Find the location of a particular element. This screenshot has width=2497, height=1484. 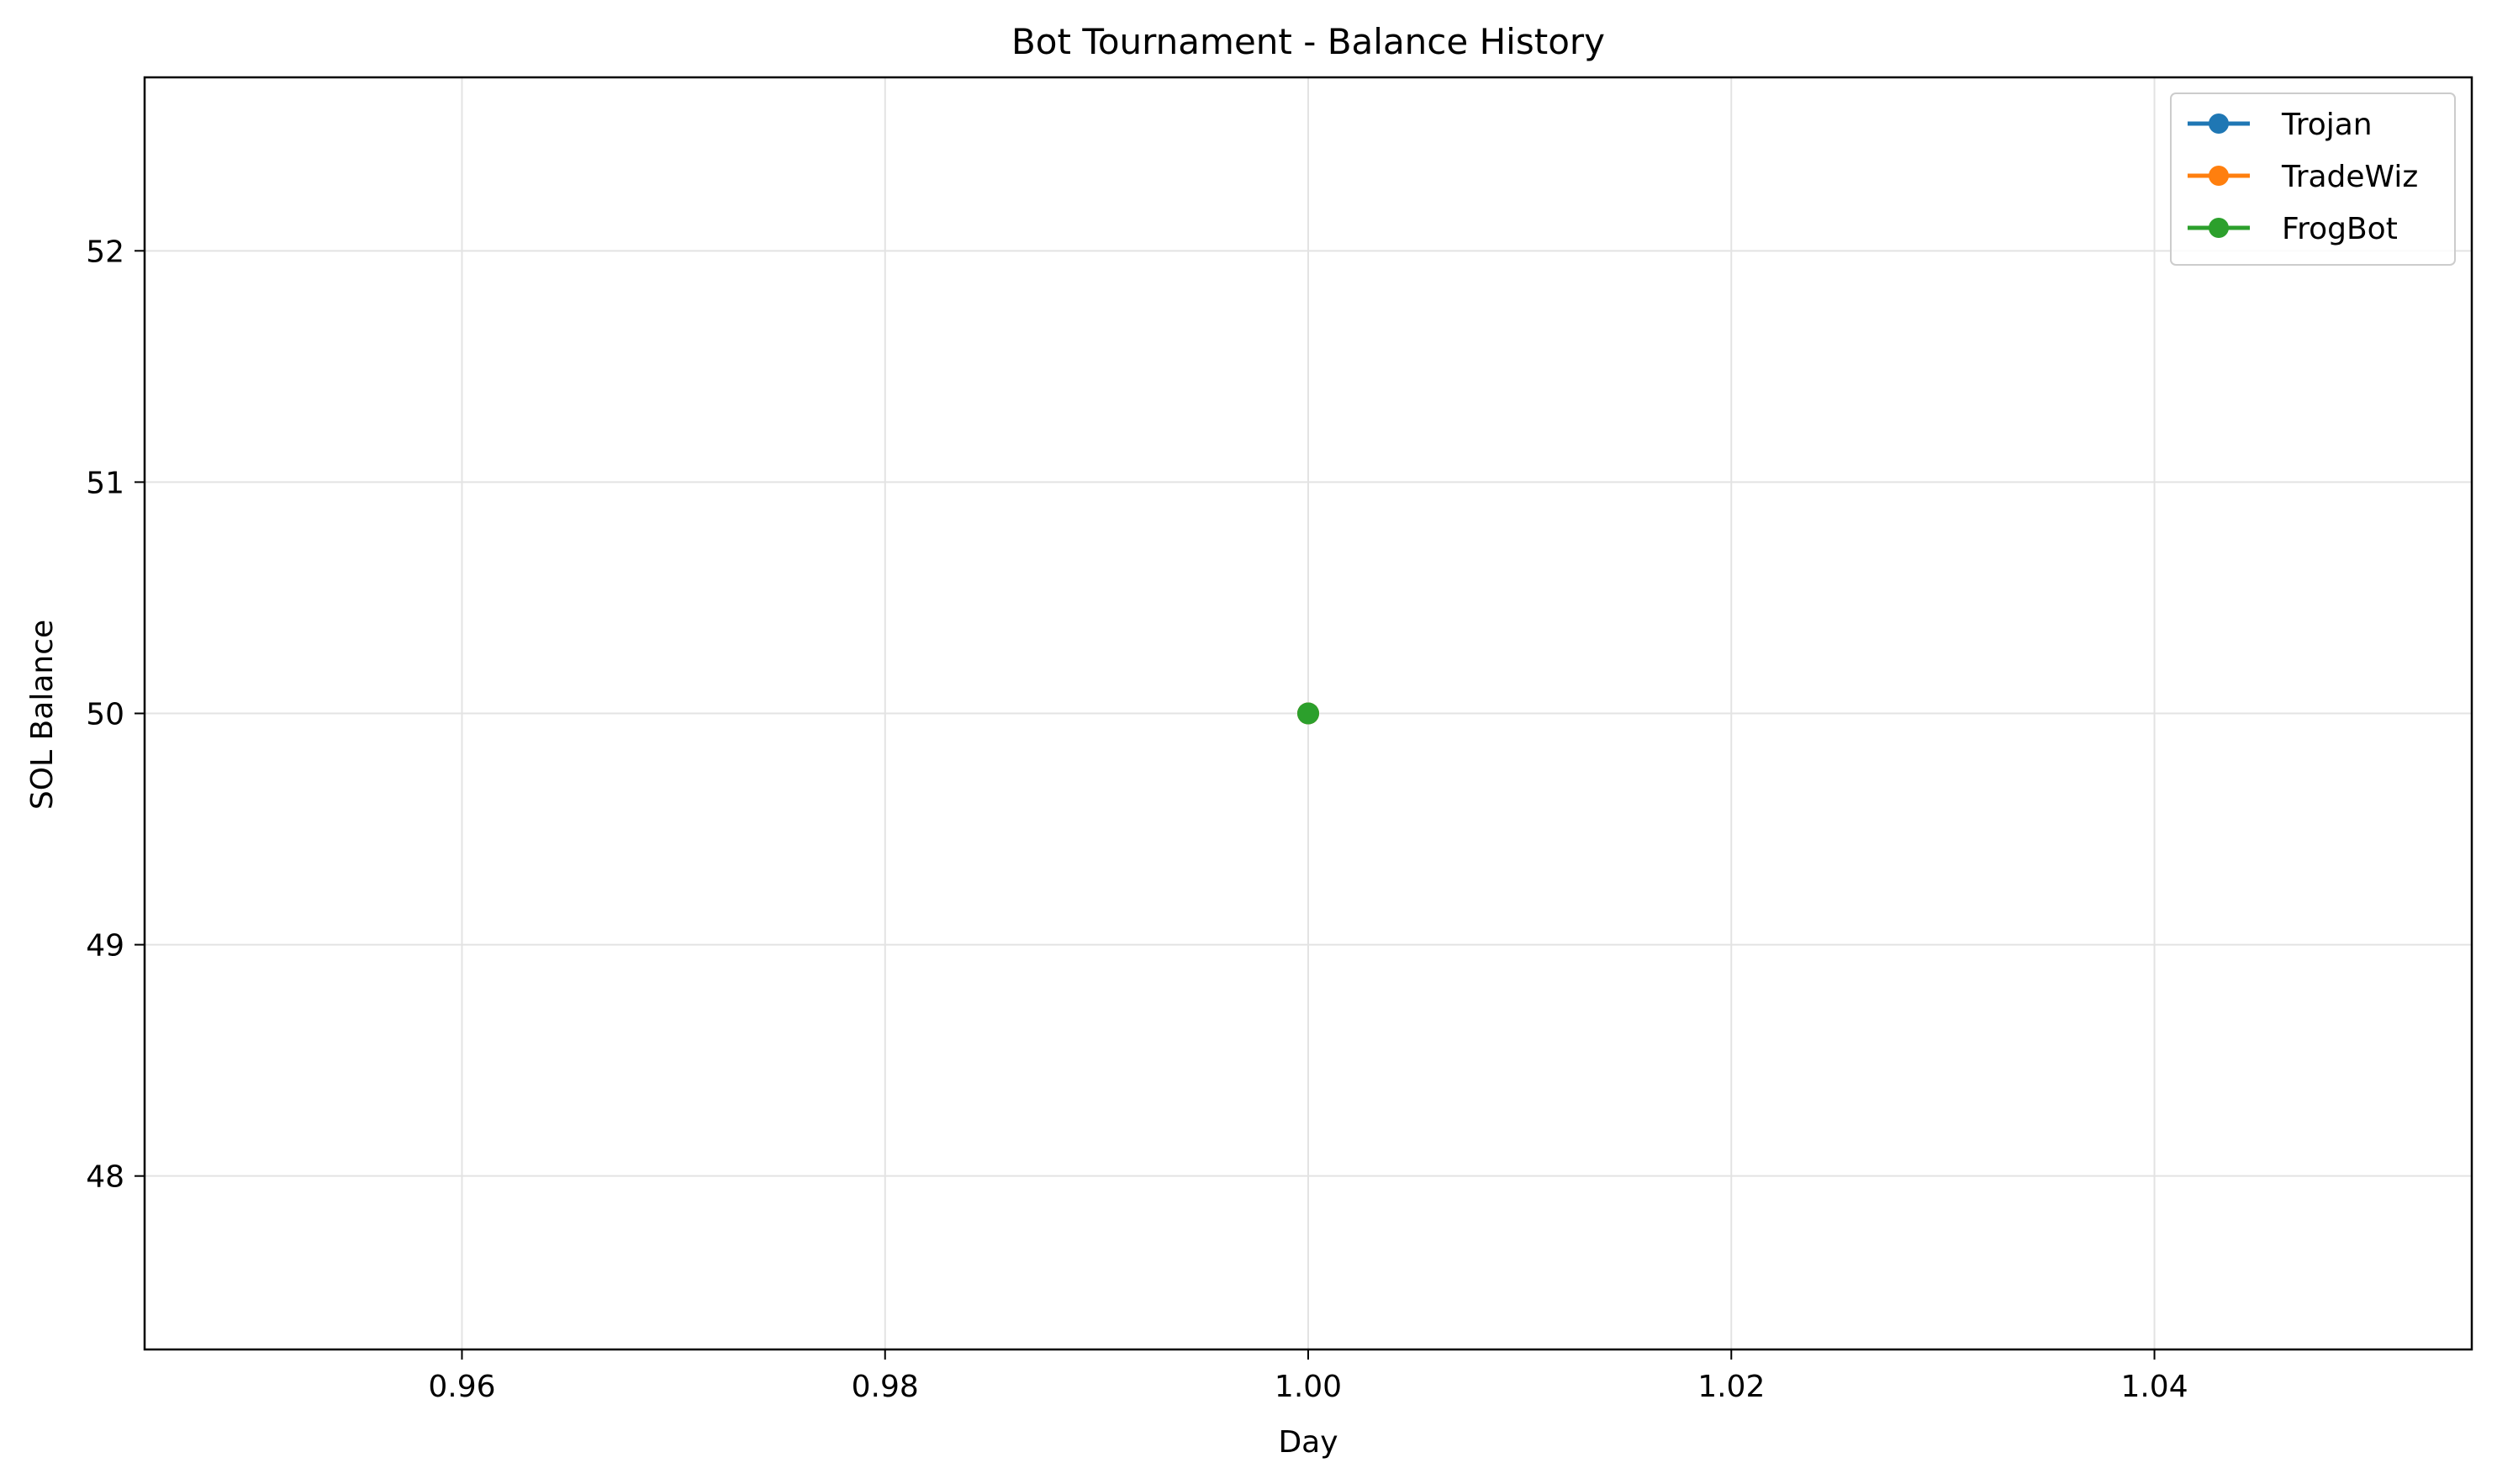

legend-marker-trojan is located at coordinates (2219, 124).